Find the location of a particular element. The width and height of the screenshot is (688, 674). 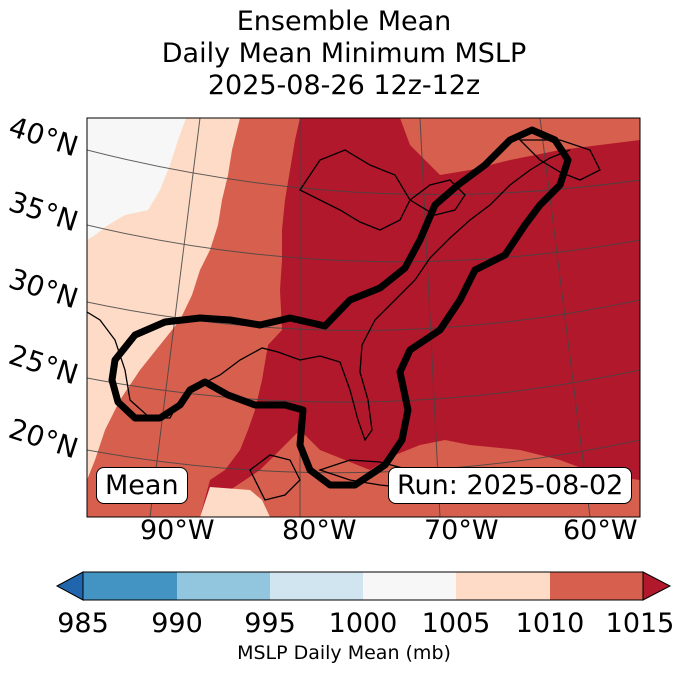

title-line-3: 2025-08-26 12z-12z is located at coordinates (344, 85).